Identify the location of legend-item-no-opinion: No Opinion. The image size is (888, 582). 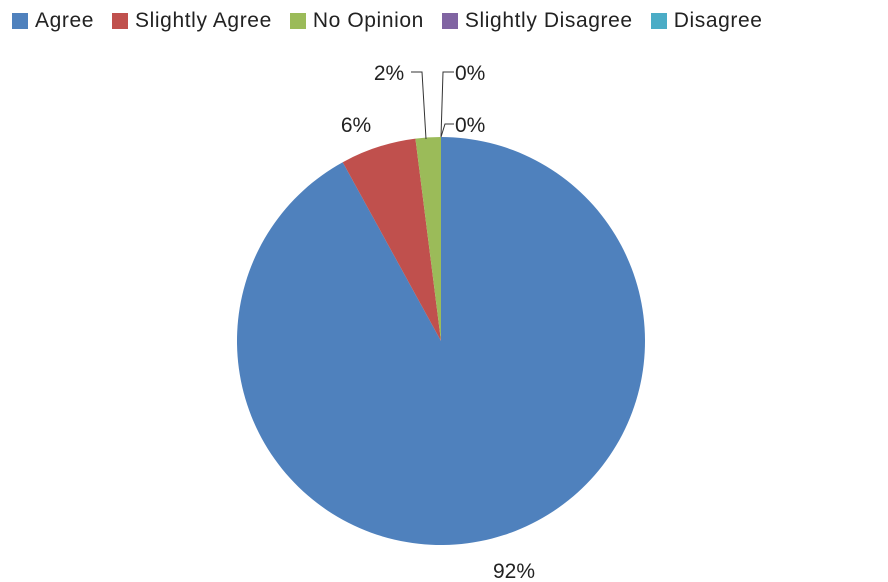
(356, 21).